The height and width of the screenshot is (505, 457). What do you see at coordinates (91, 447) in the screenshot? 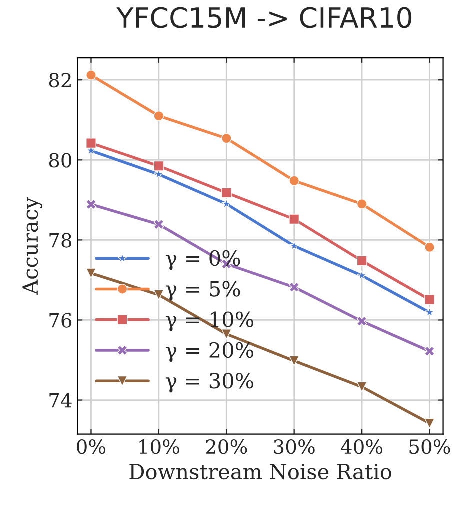
I see `x-tick-label: 0%` at bounding box center [91, 447].